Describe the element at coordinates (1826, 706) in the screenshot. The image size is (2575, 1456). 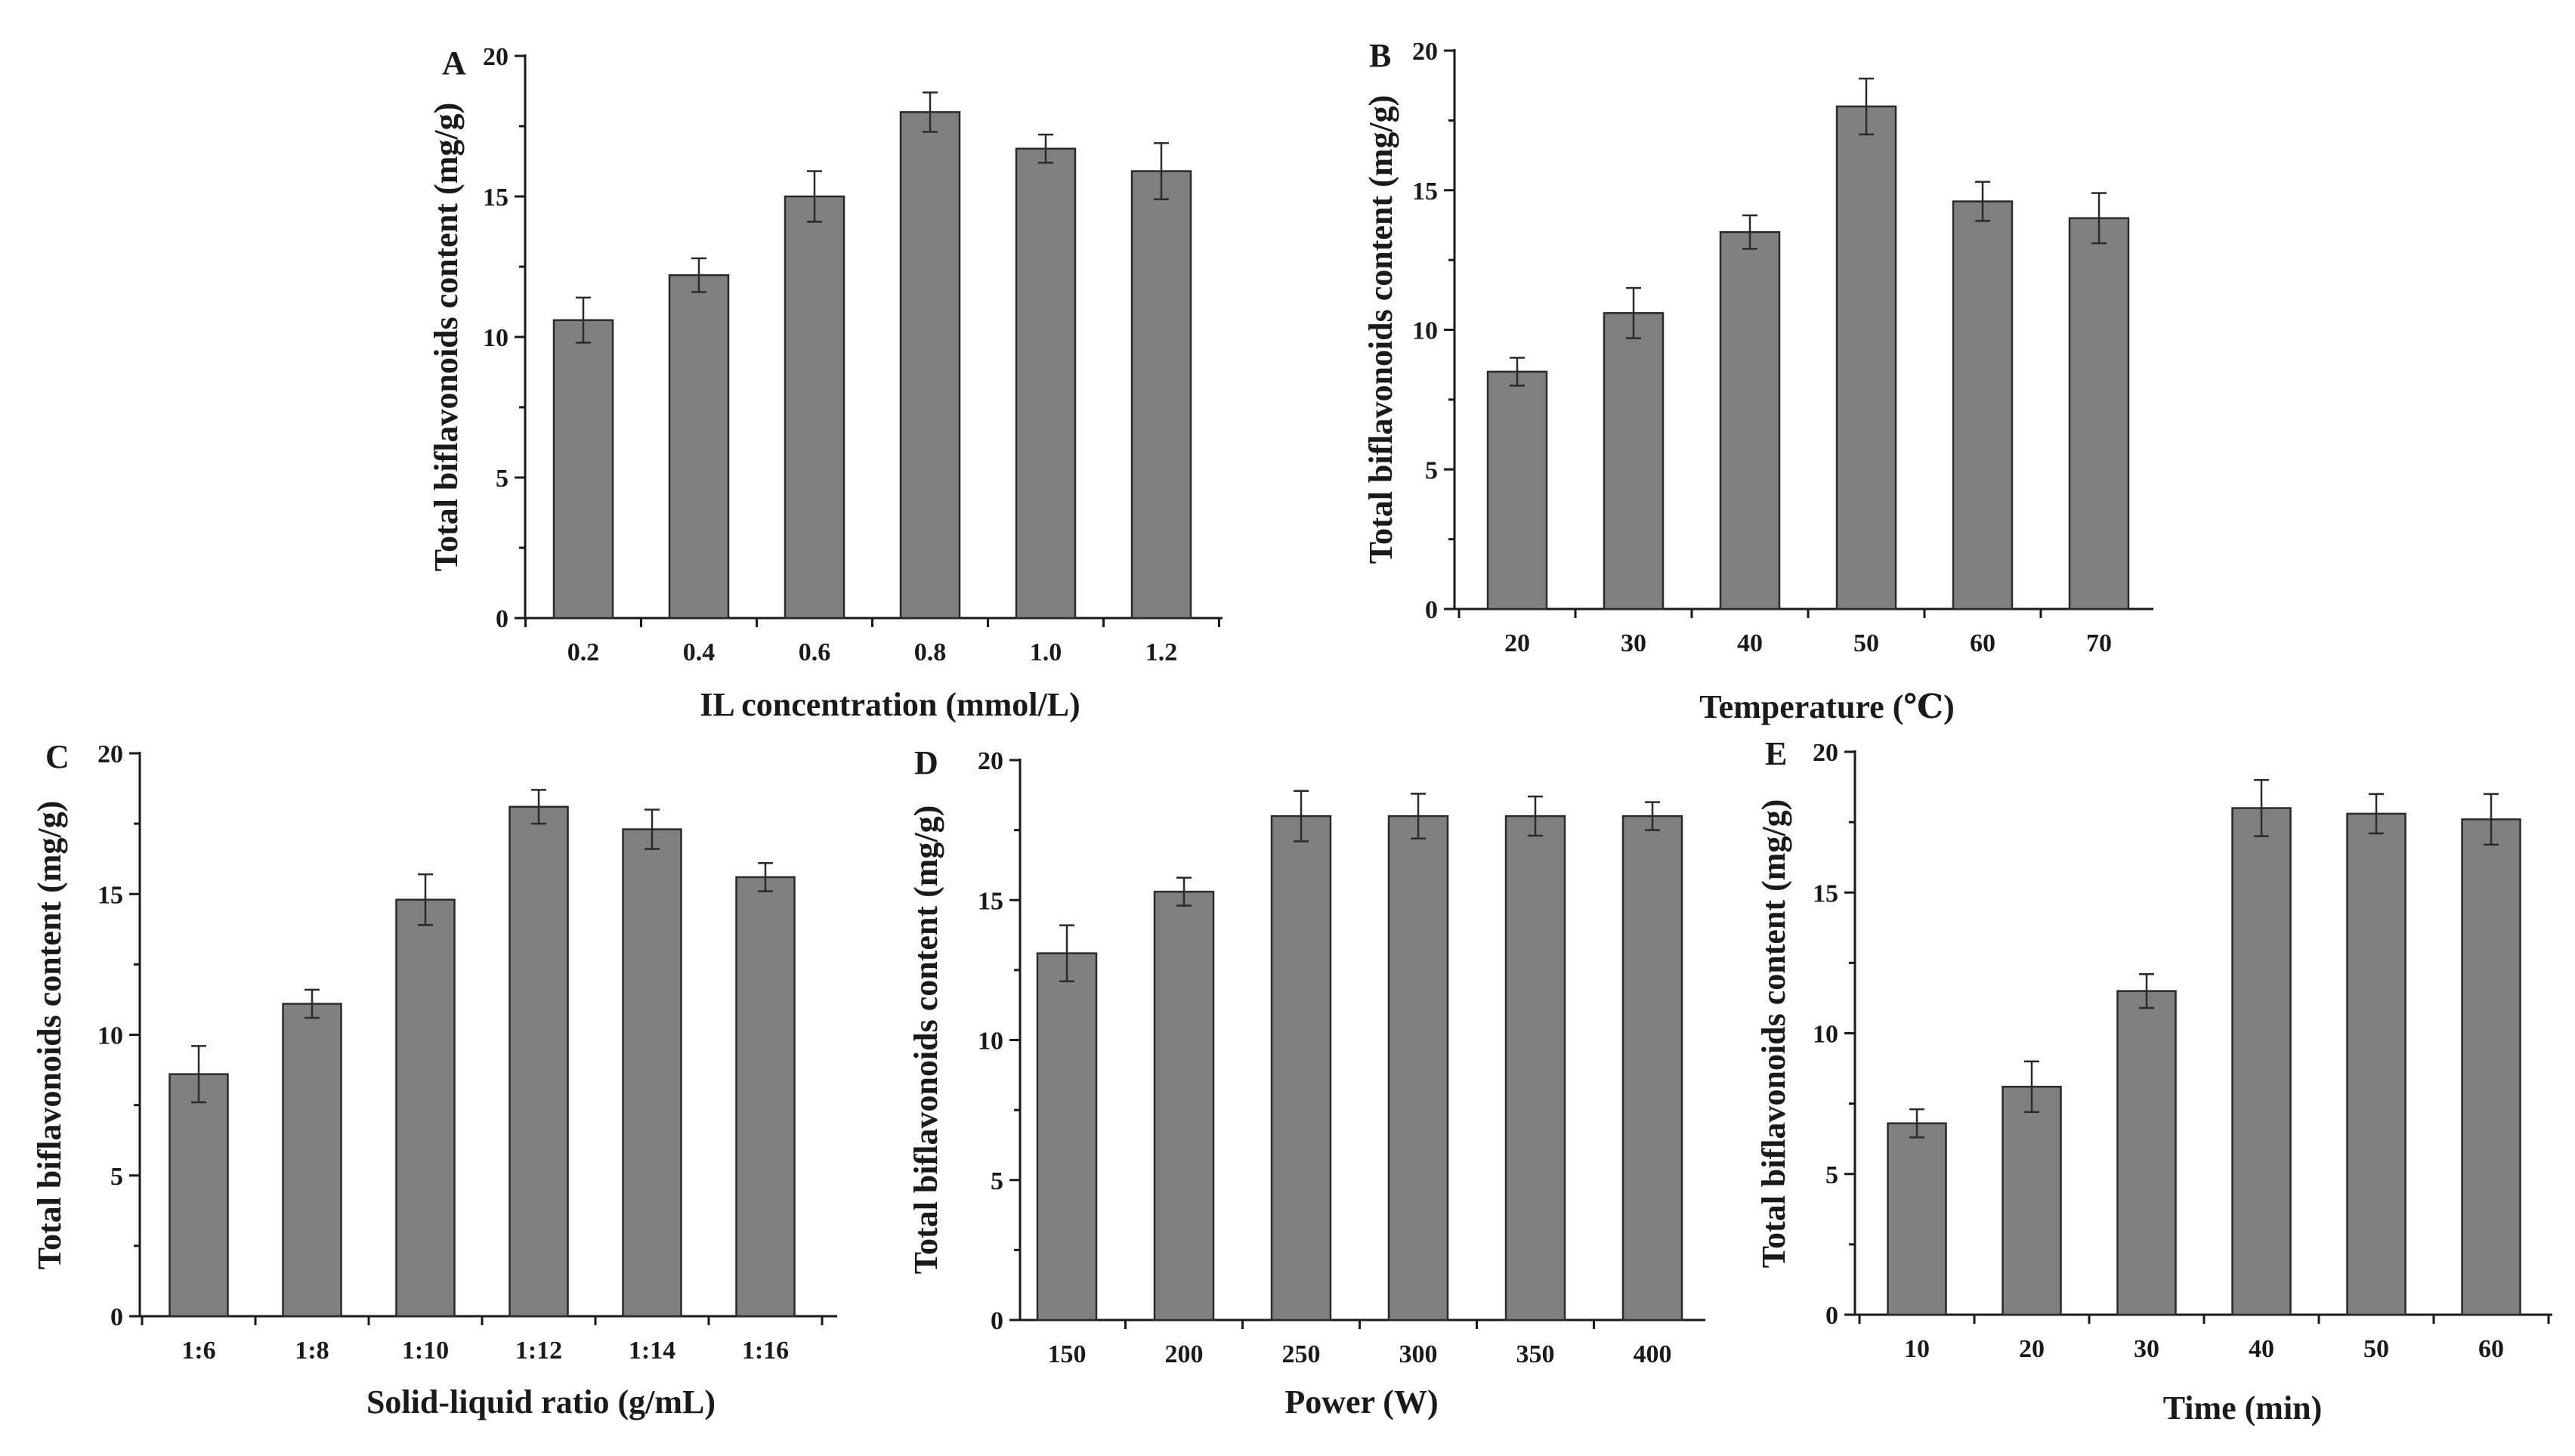
I see `panel-b-x-axis-label: Temperature (℃)` at that location.